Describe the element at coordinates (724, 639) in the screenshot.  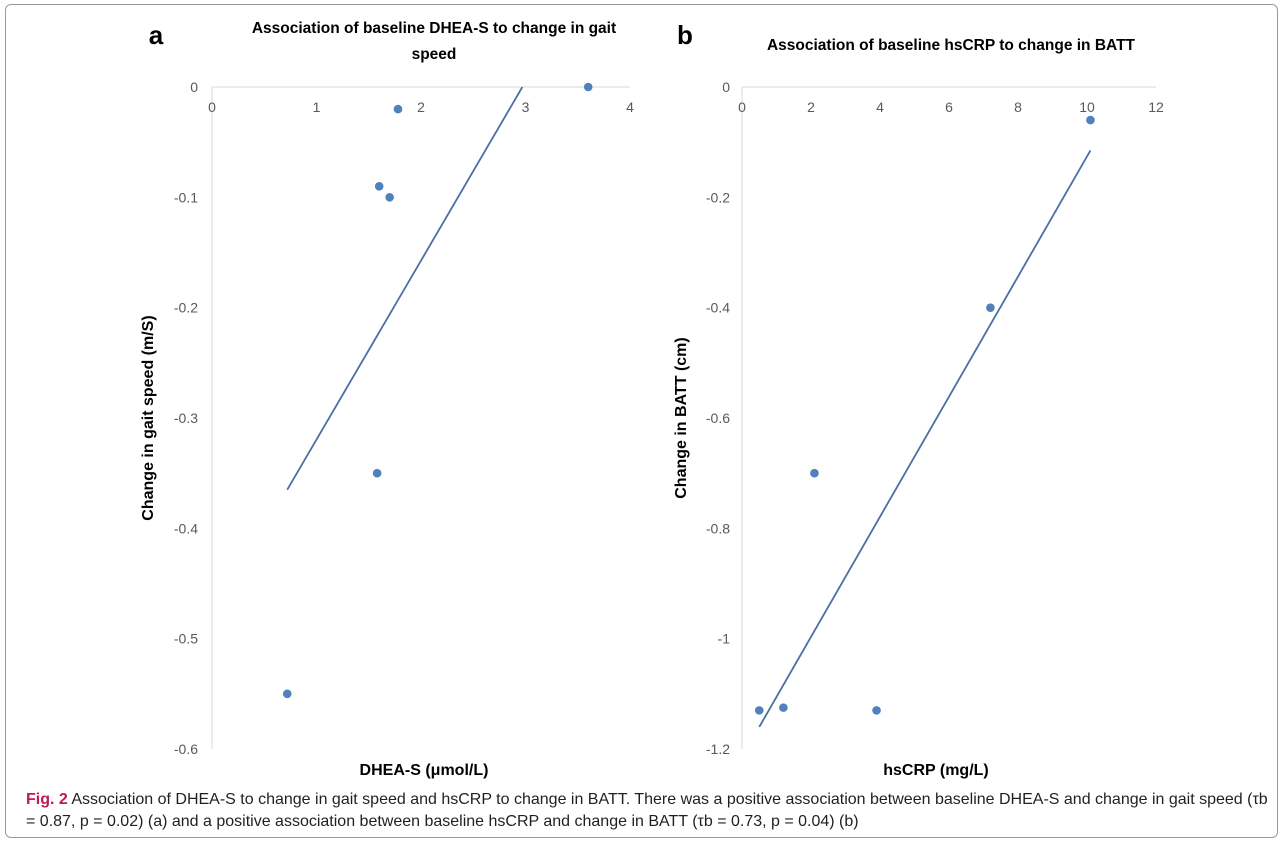
I see `y-tick-label-b: -1` at that location.